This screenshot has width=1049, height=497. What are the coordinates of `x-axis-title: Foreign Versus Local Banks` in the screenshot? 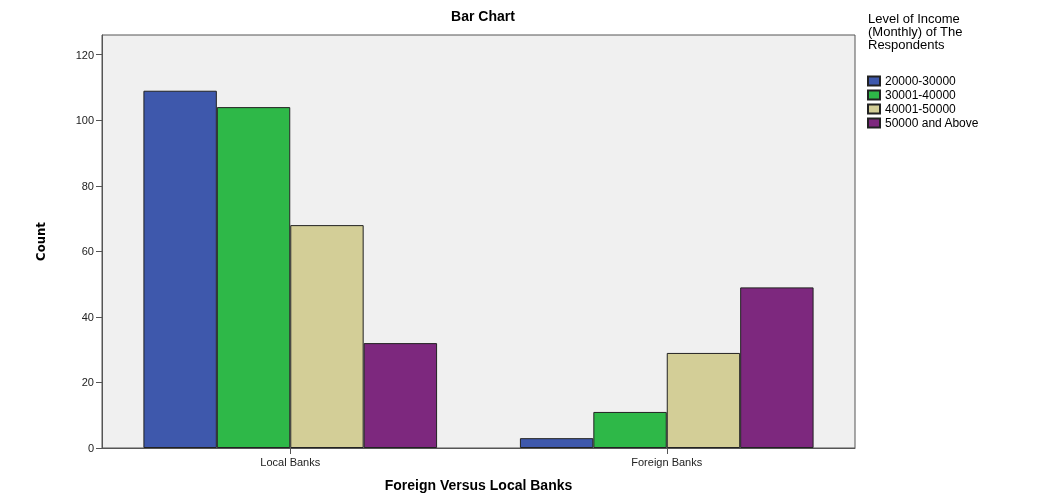 It's located at (478, 485).